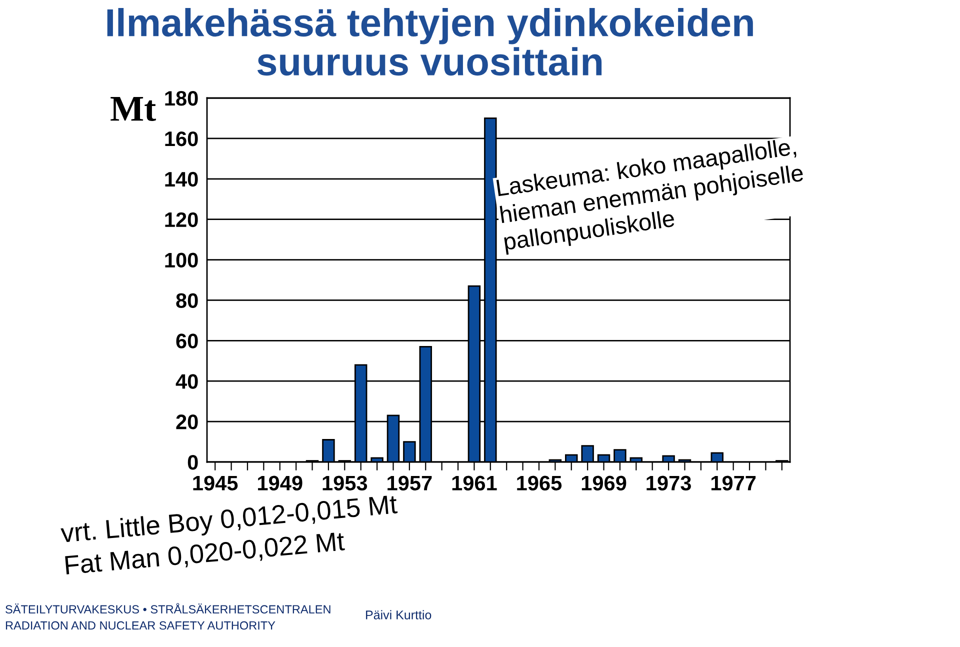 The image size is (960, 647). I want to click on y-tick-label: 60, so click(187, 341).